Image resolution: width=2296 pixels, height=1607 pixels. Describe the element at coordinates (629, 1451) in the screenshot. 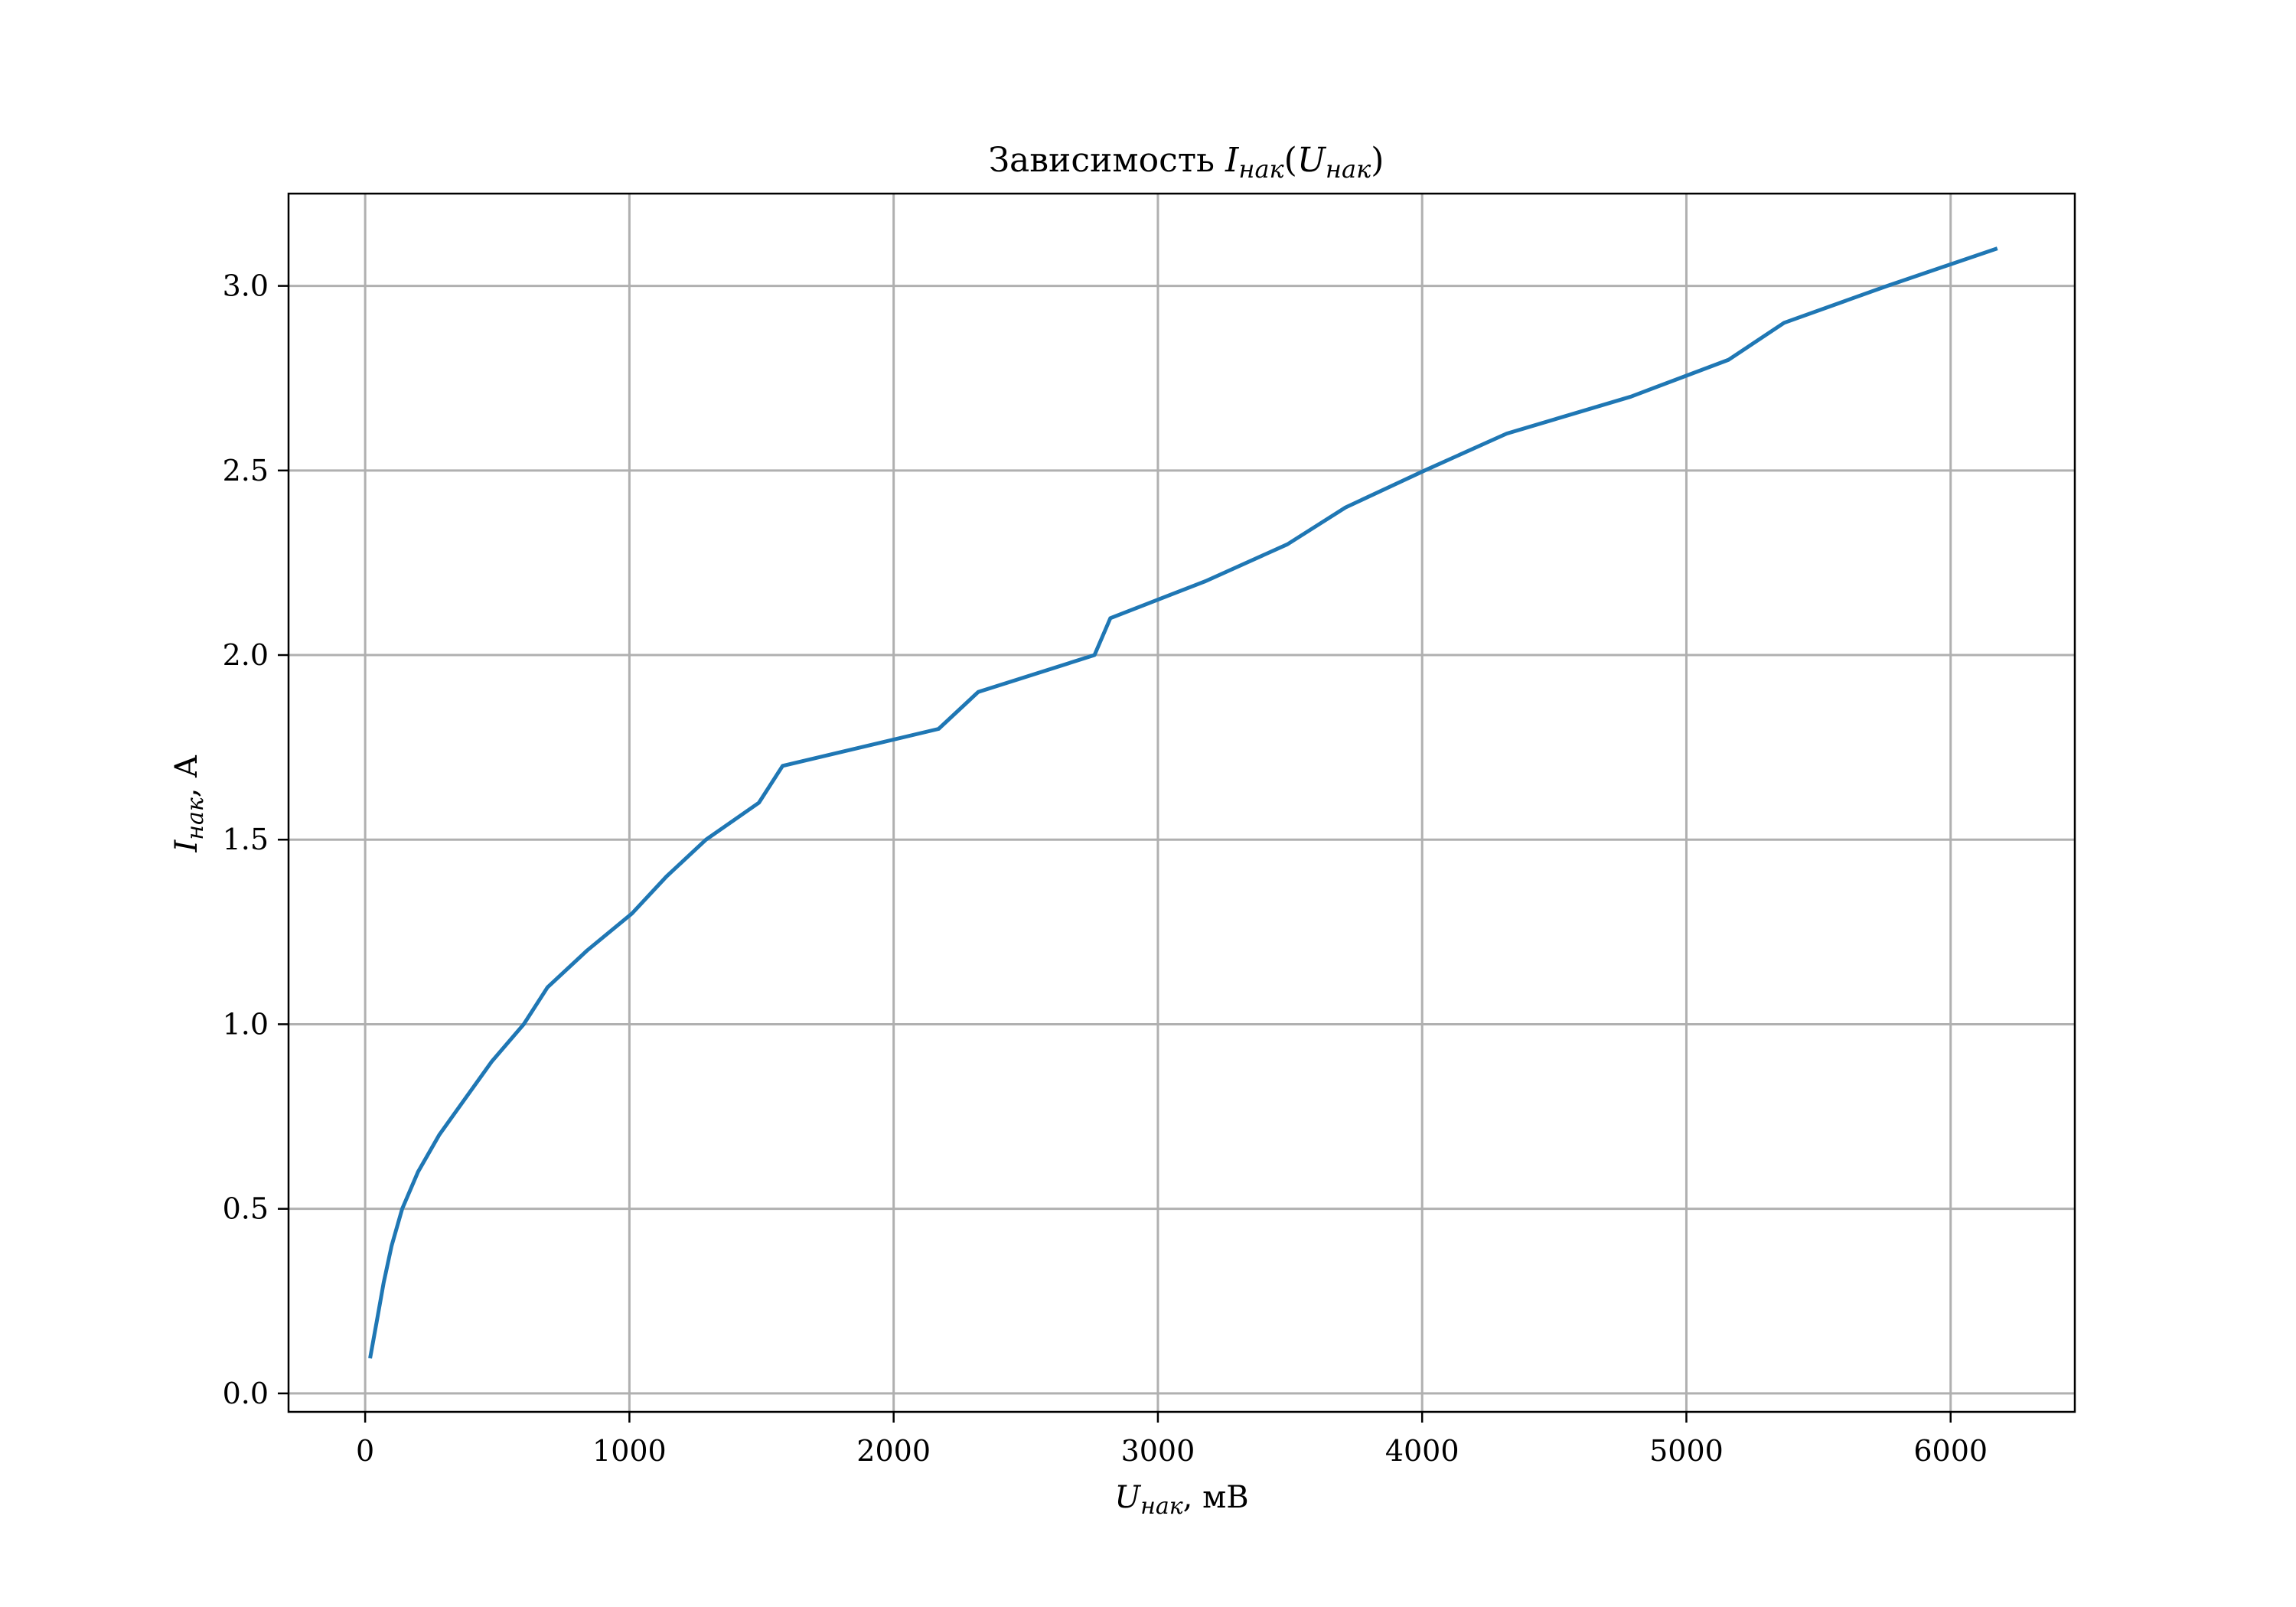

I see `x-tick-label: 1000` at that location.